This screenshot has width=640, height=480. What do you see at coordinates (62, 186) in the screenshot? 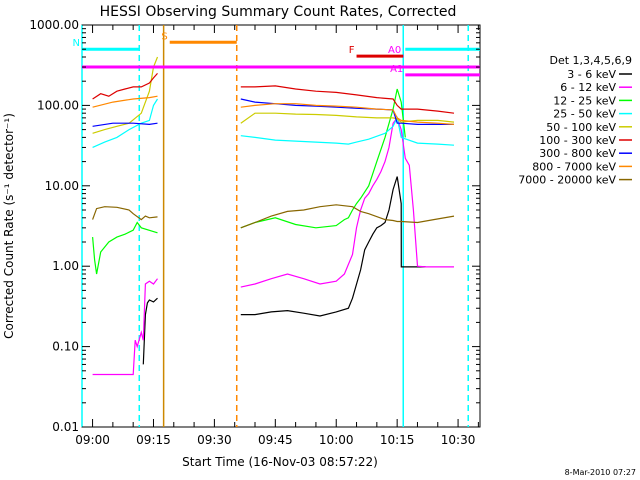
I see `y-tick-label: 10.00` at bounding box center [62, 186].